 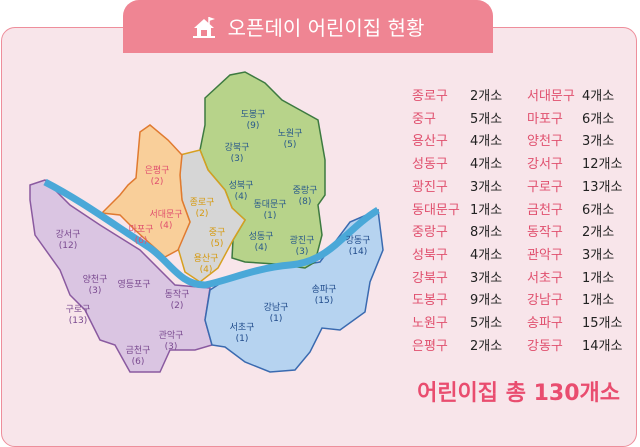 What do you see at coordinates (324, 289) in the screenshot?
I see `district-label: 송파구` at bounding box center [324, 289].